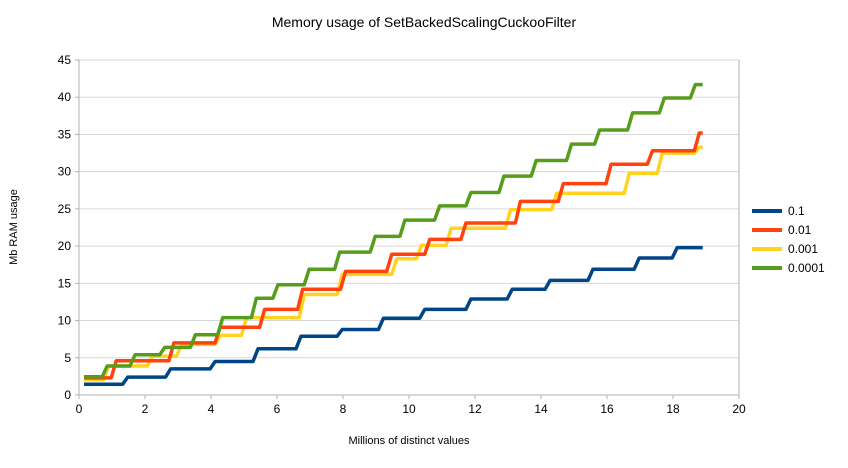 This screenshot has height=468, width=848. Describe the element at coordinates (65, 321) in the screenshot. I see `y-tick-label: 10` at that location.